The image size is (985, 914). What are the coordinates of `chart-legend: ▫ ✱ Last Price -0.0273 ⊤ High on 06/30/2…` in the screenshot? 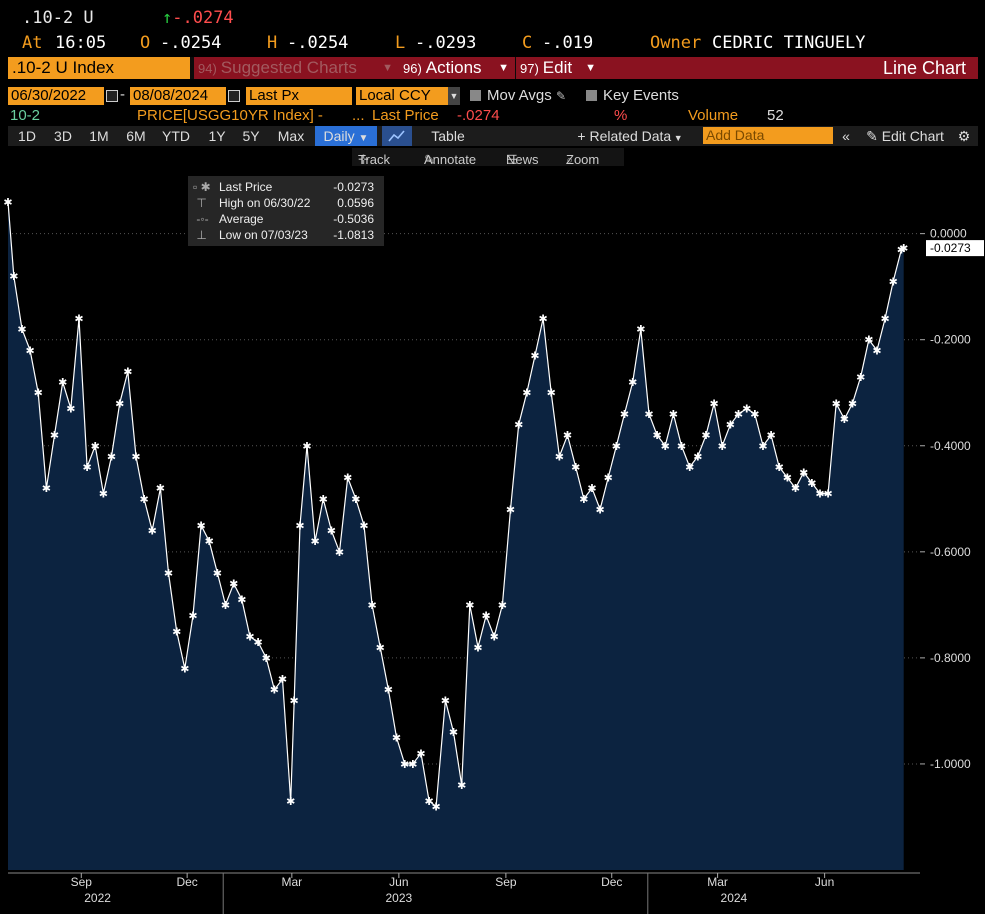 It's located at (286, 211).